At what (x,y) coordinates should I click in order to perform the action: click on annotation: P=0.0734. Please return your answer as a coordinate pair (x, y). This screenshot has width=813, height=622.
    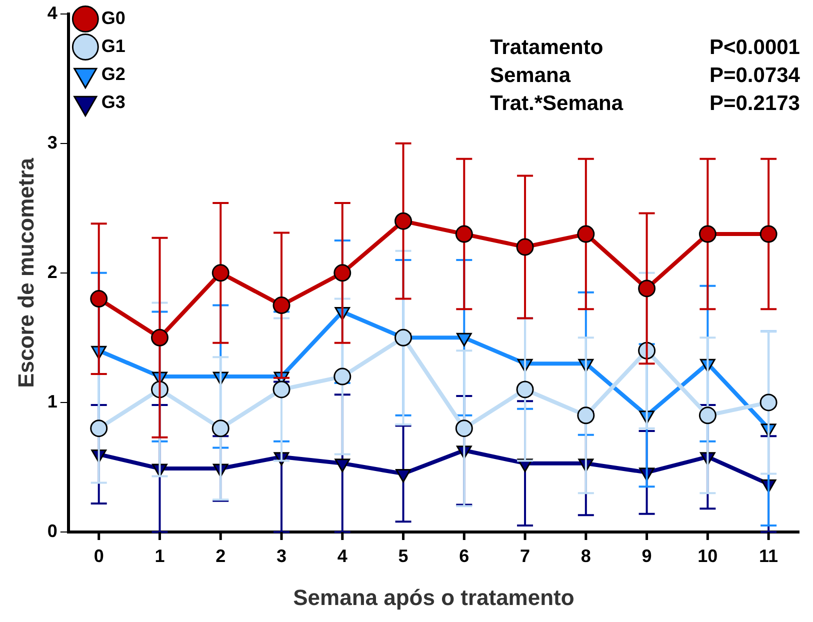
    Looking at the image, I should click on (754, 76).